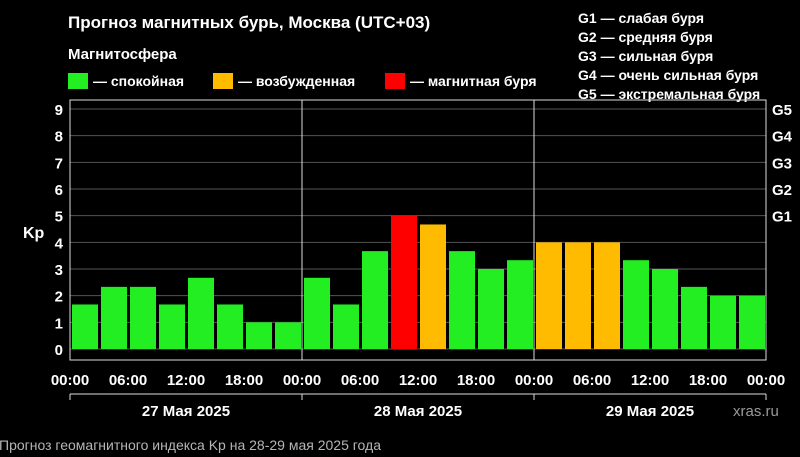  What do you see at coordinates (122, 54) in the screenshot?
I see `legend-title: Магнитосфера` at bounding box center [122, 54].